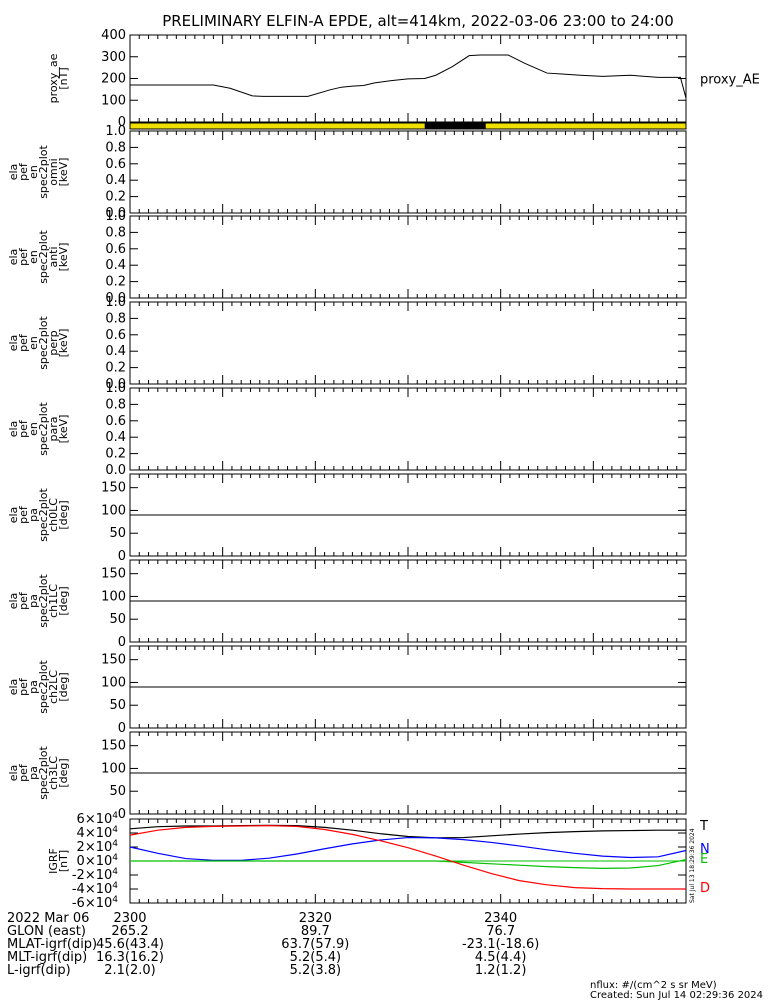  What do you see at coordinates (316, 970) in the screenshot?
I see `lshell-value: 5.2(3.8)` at bounding box center [316, 970].